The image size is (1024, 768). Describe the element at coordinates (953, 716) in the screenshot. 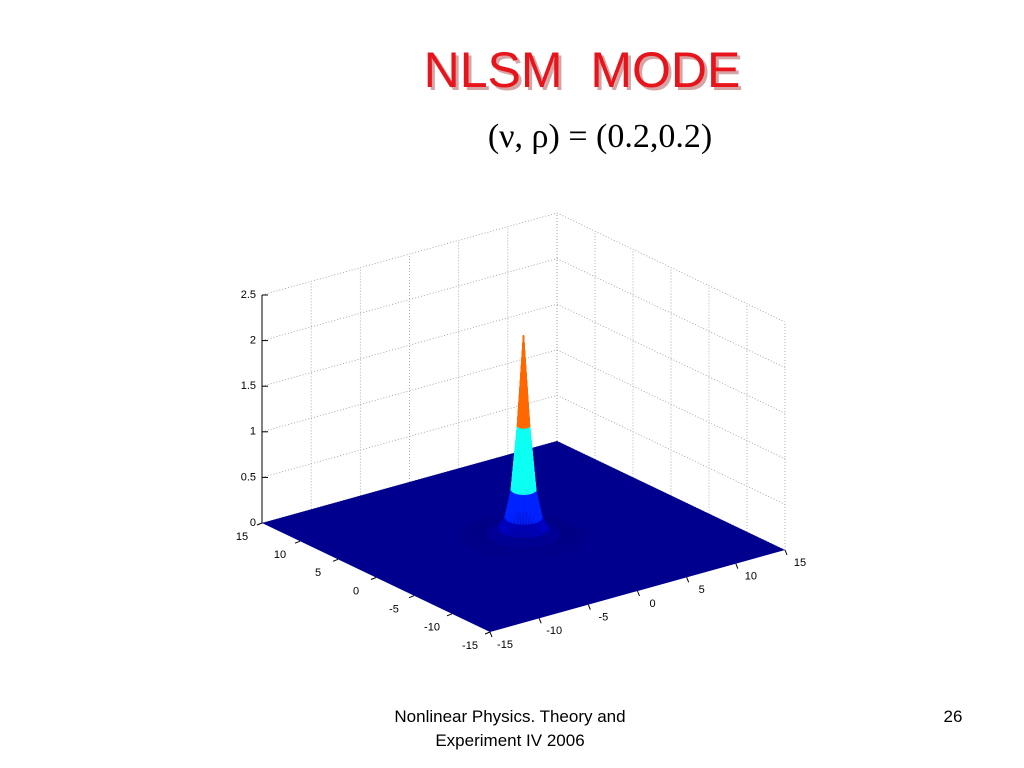

I see `page-number: 26` at that location.